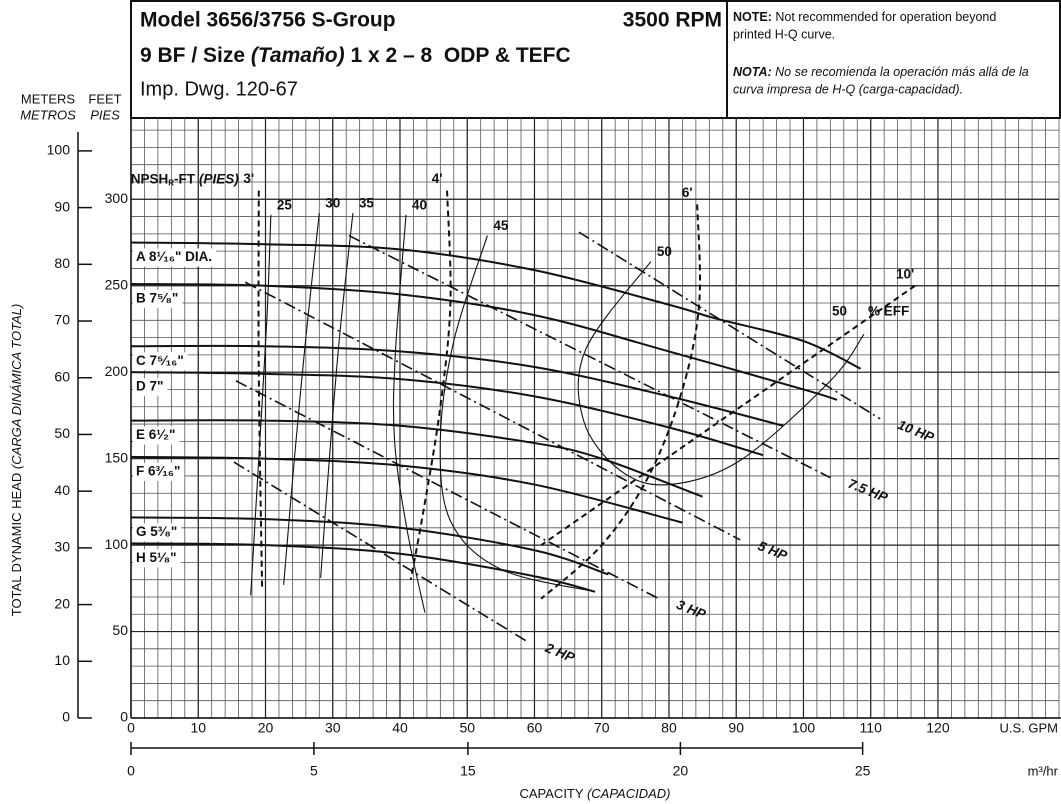  I want to click on impeller-label: H 5¹⁄₈", so click(156, 557).